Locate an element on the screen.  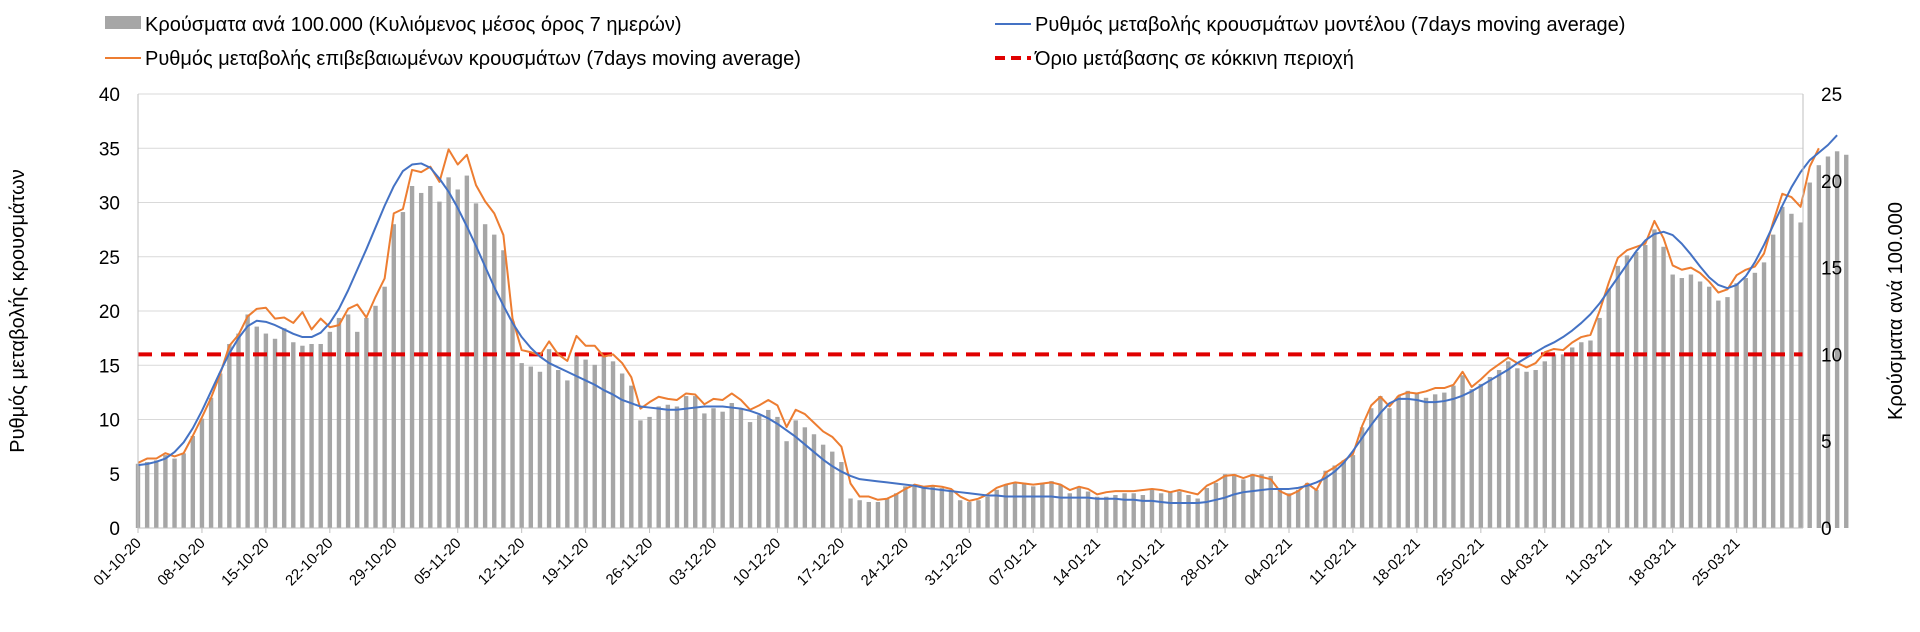
x-tick-24: 18-03-21 is located at coordinates (1652, 562).